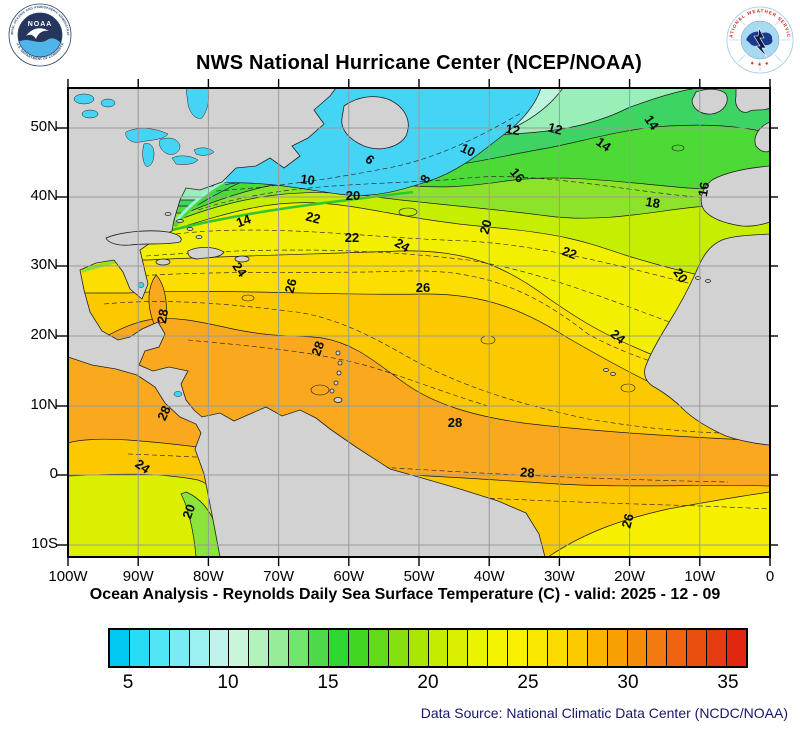 This screenshot has height=737, width=800. I want to click on y-axis-label: 10S, so click(44, 543).